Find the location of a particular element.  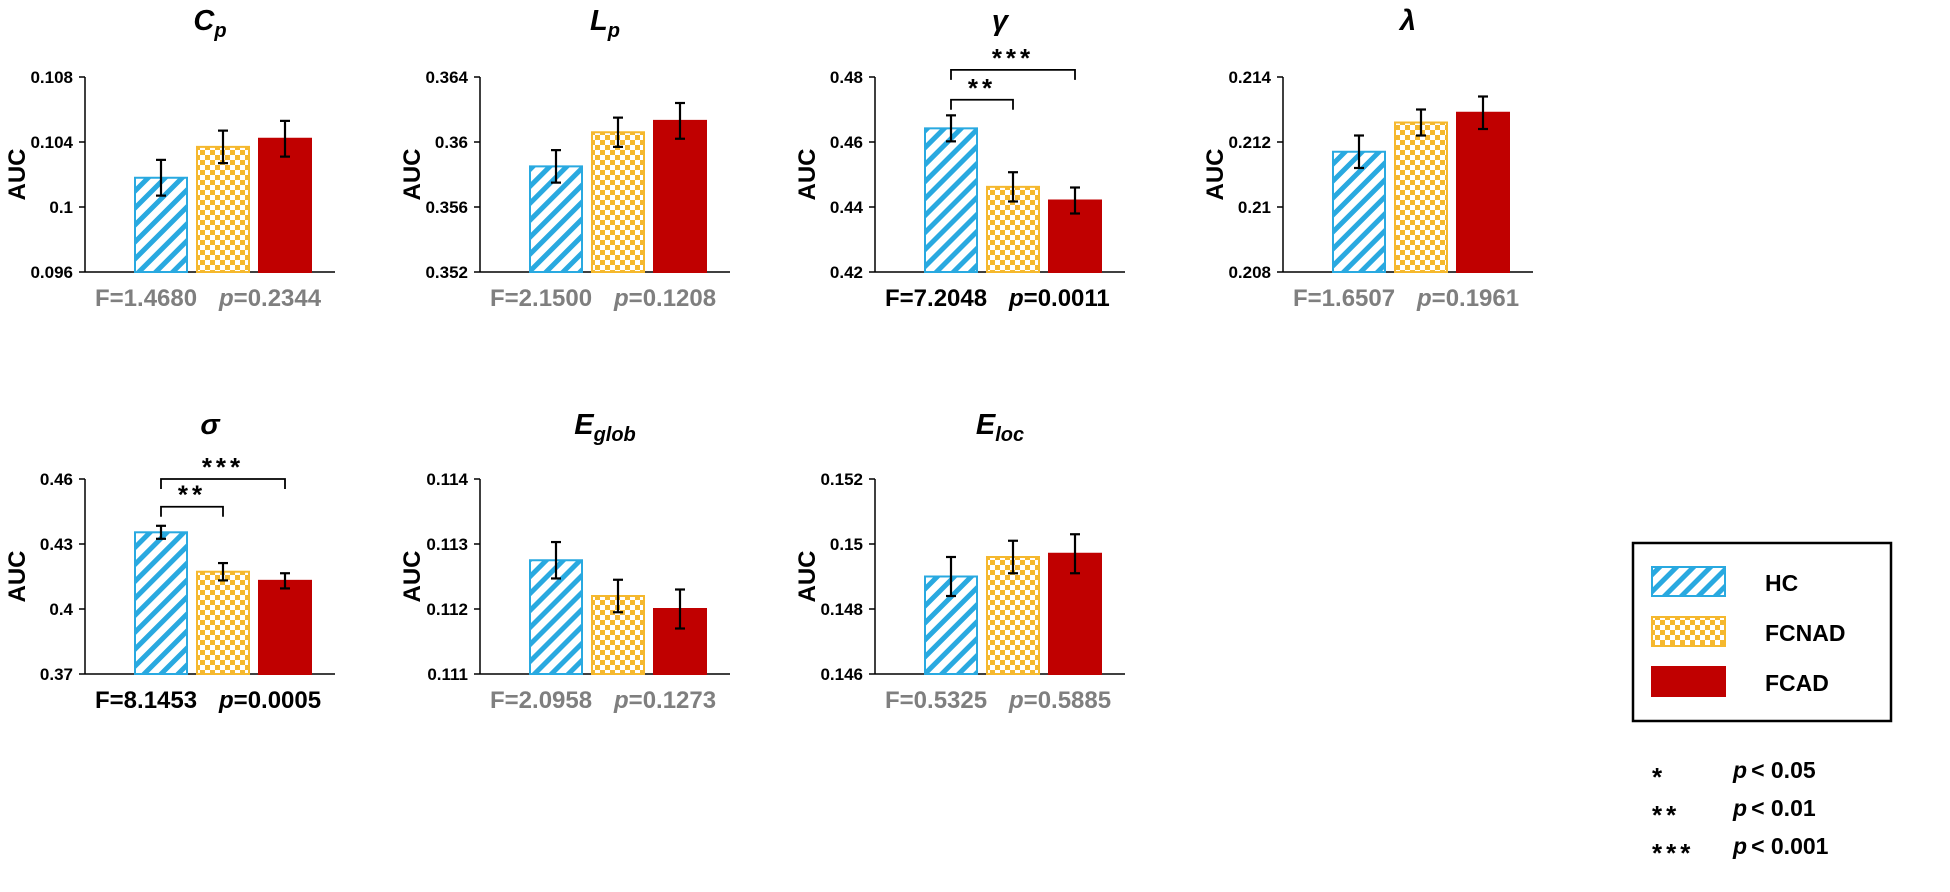

legend-label-hc: HC is located at coordinates (1781, 583).